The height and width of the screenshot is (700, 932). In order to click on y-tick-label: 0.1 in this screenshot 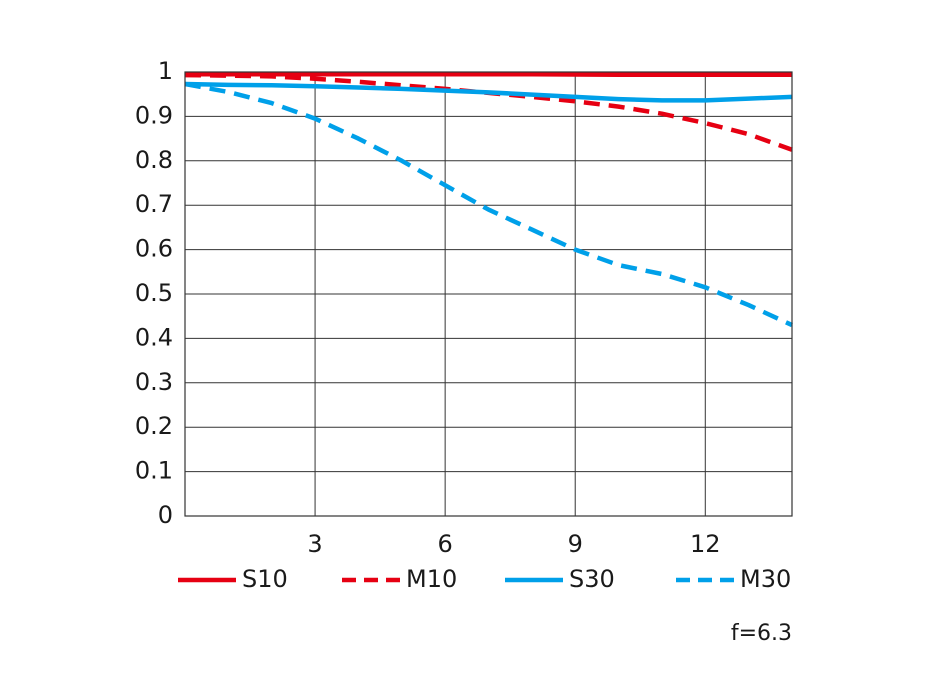, I will do `click(154, 471)`.